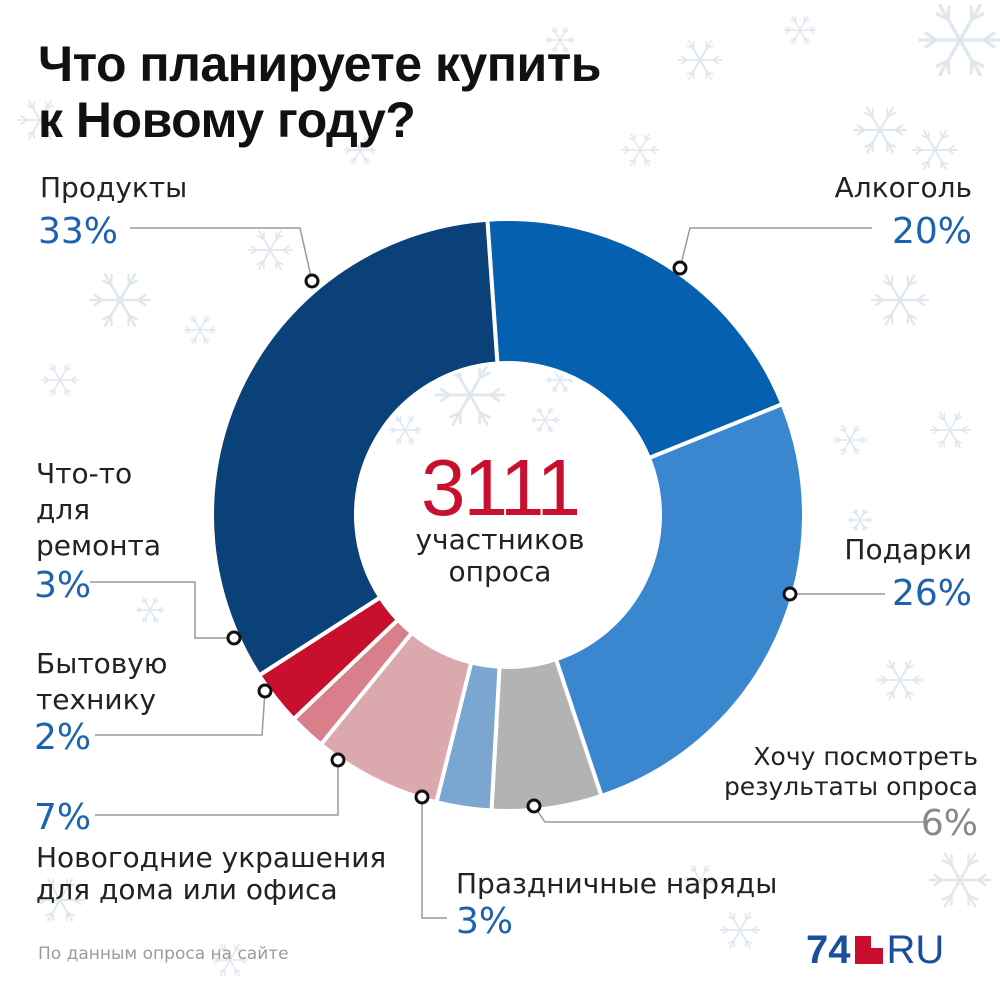  I want to click on label-appliances-line1: Бытовую, so click(102, 663).